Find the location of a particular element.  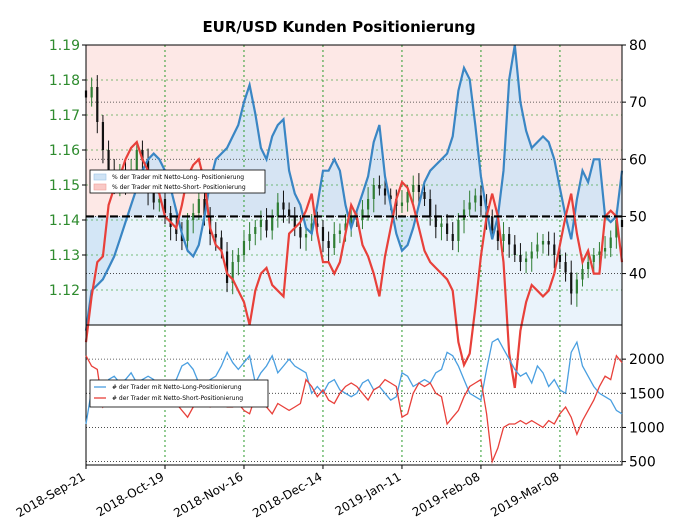

legend-bottom-box is located at coordinates (179, 393).